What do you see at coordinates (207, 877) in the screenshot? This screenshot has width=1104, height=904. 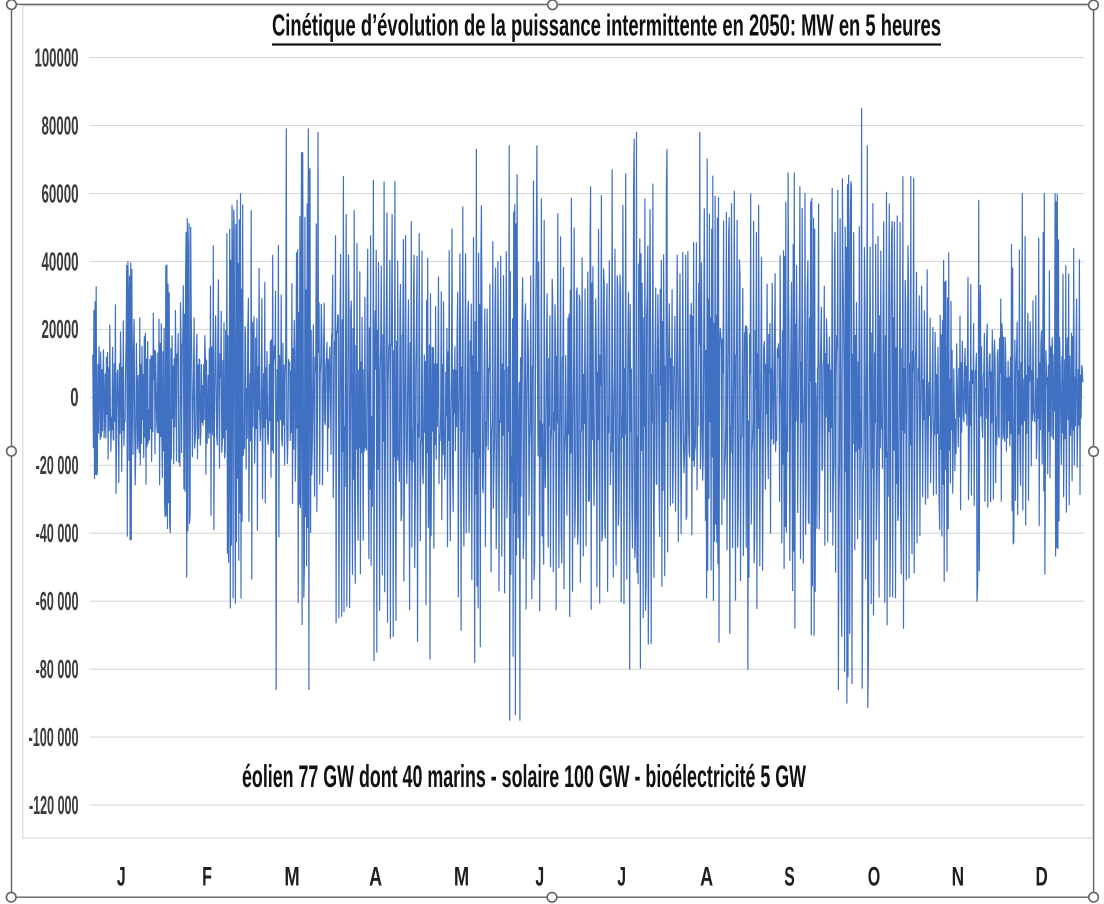 I see `svg-text: F` at bounding box center [207, 877].